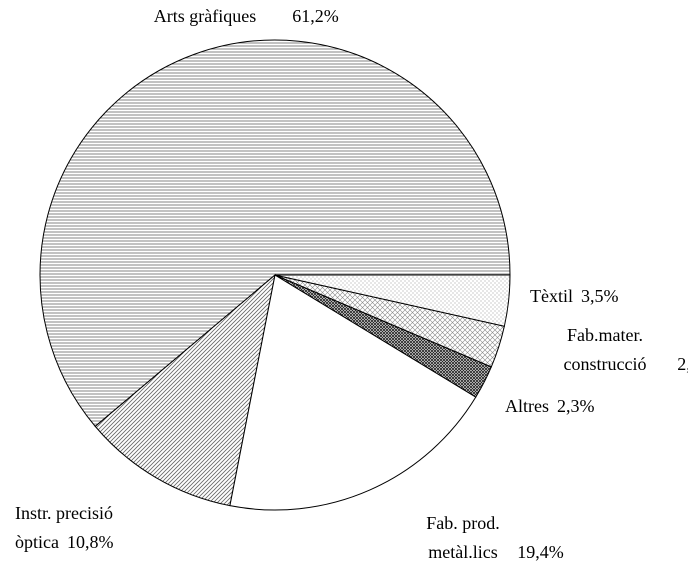  What do you see at coordinates (205, 16) in the screenshot?
I see `label-text: Arts gràfiques` at bounding box center [205, 16].